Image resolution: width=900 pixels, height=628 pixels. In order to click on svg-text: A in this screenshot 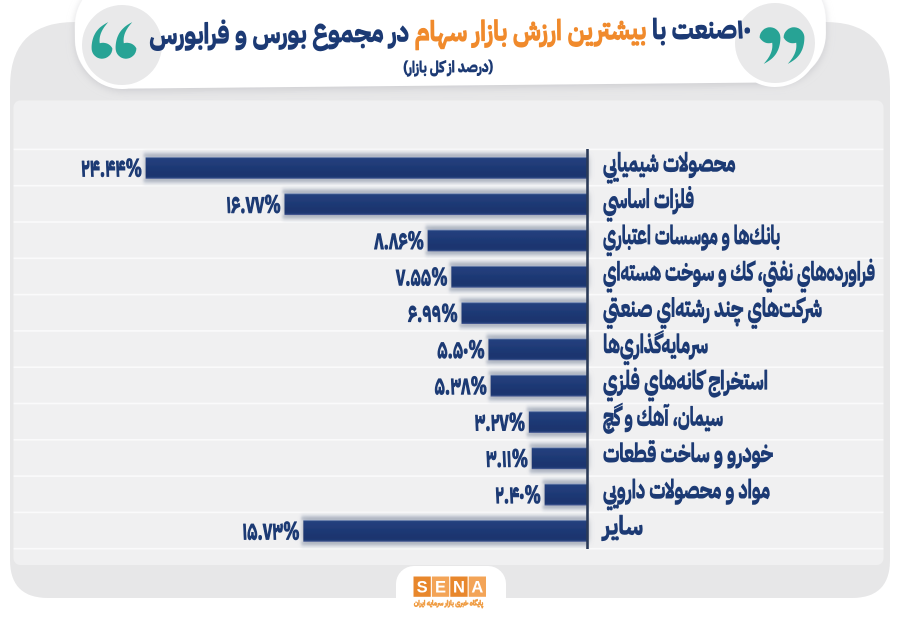, I will do `click(477, 588)`.